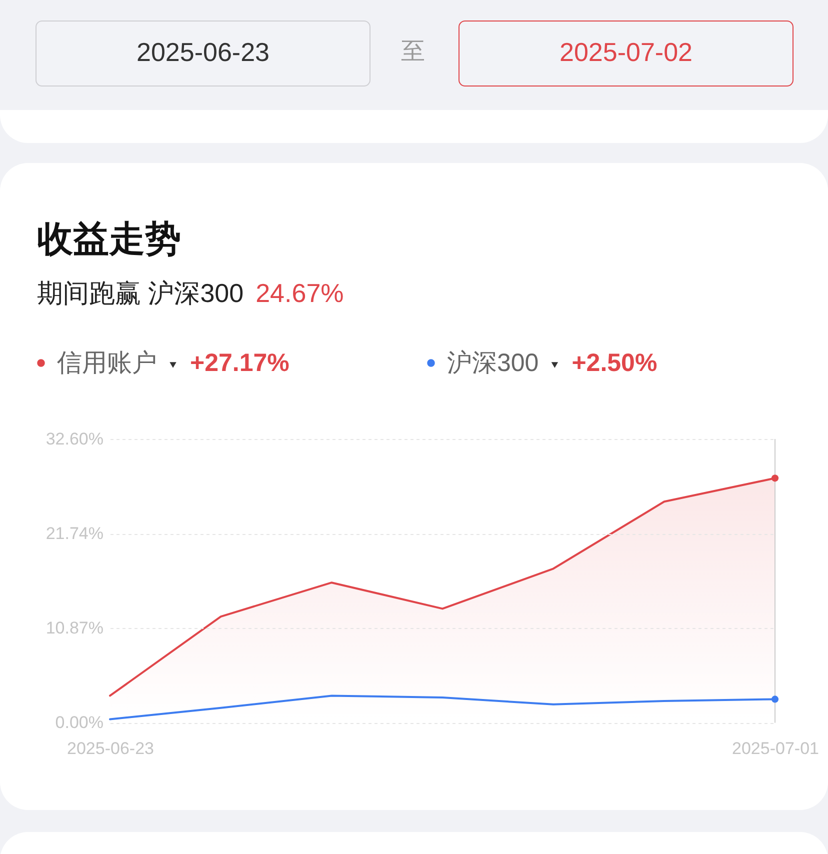 The width and height of the screenshot is (828, 854). I want to click on y-tick-label: 21.74%, so click(75, 534).